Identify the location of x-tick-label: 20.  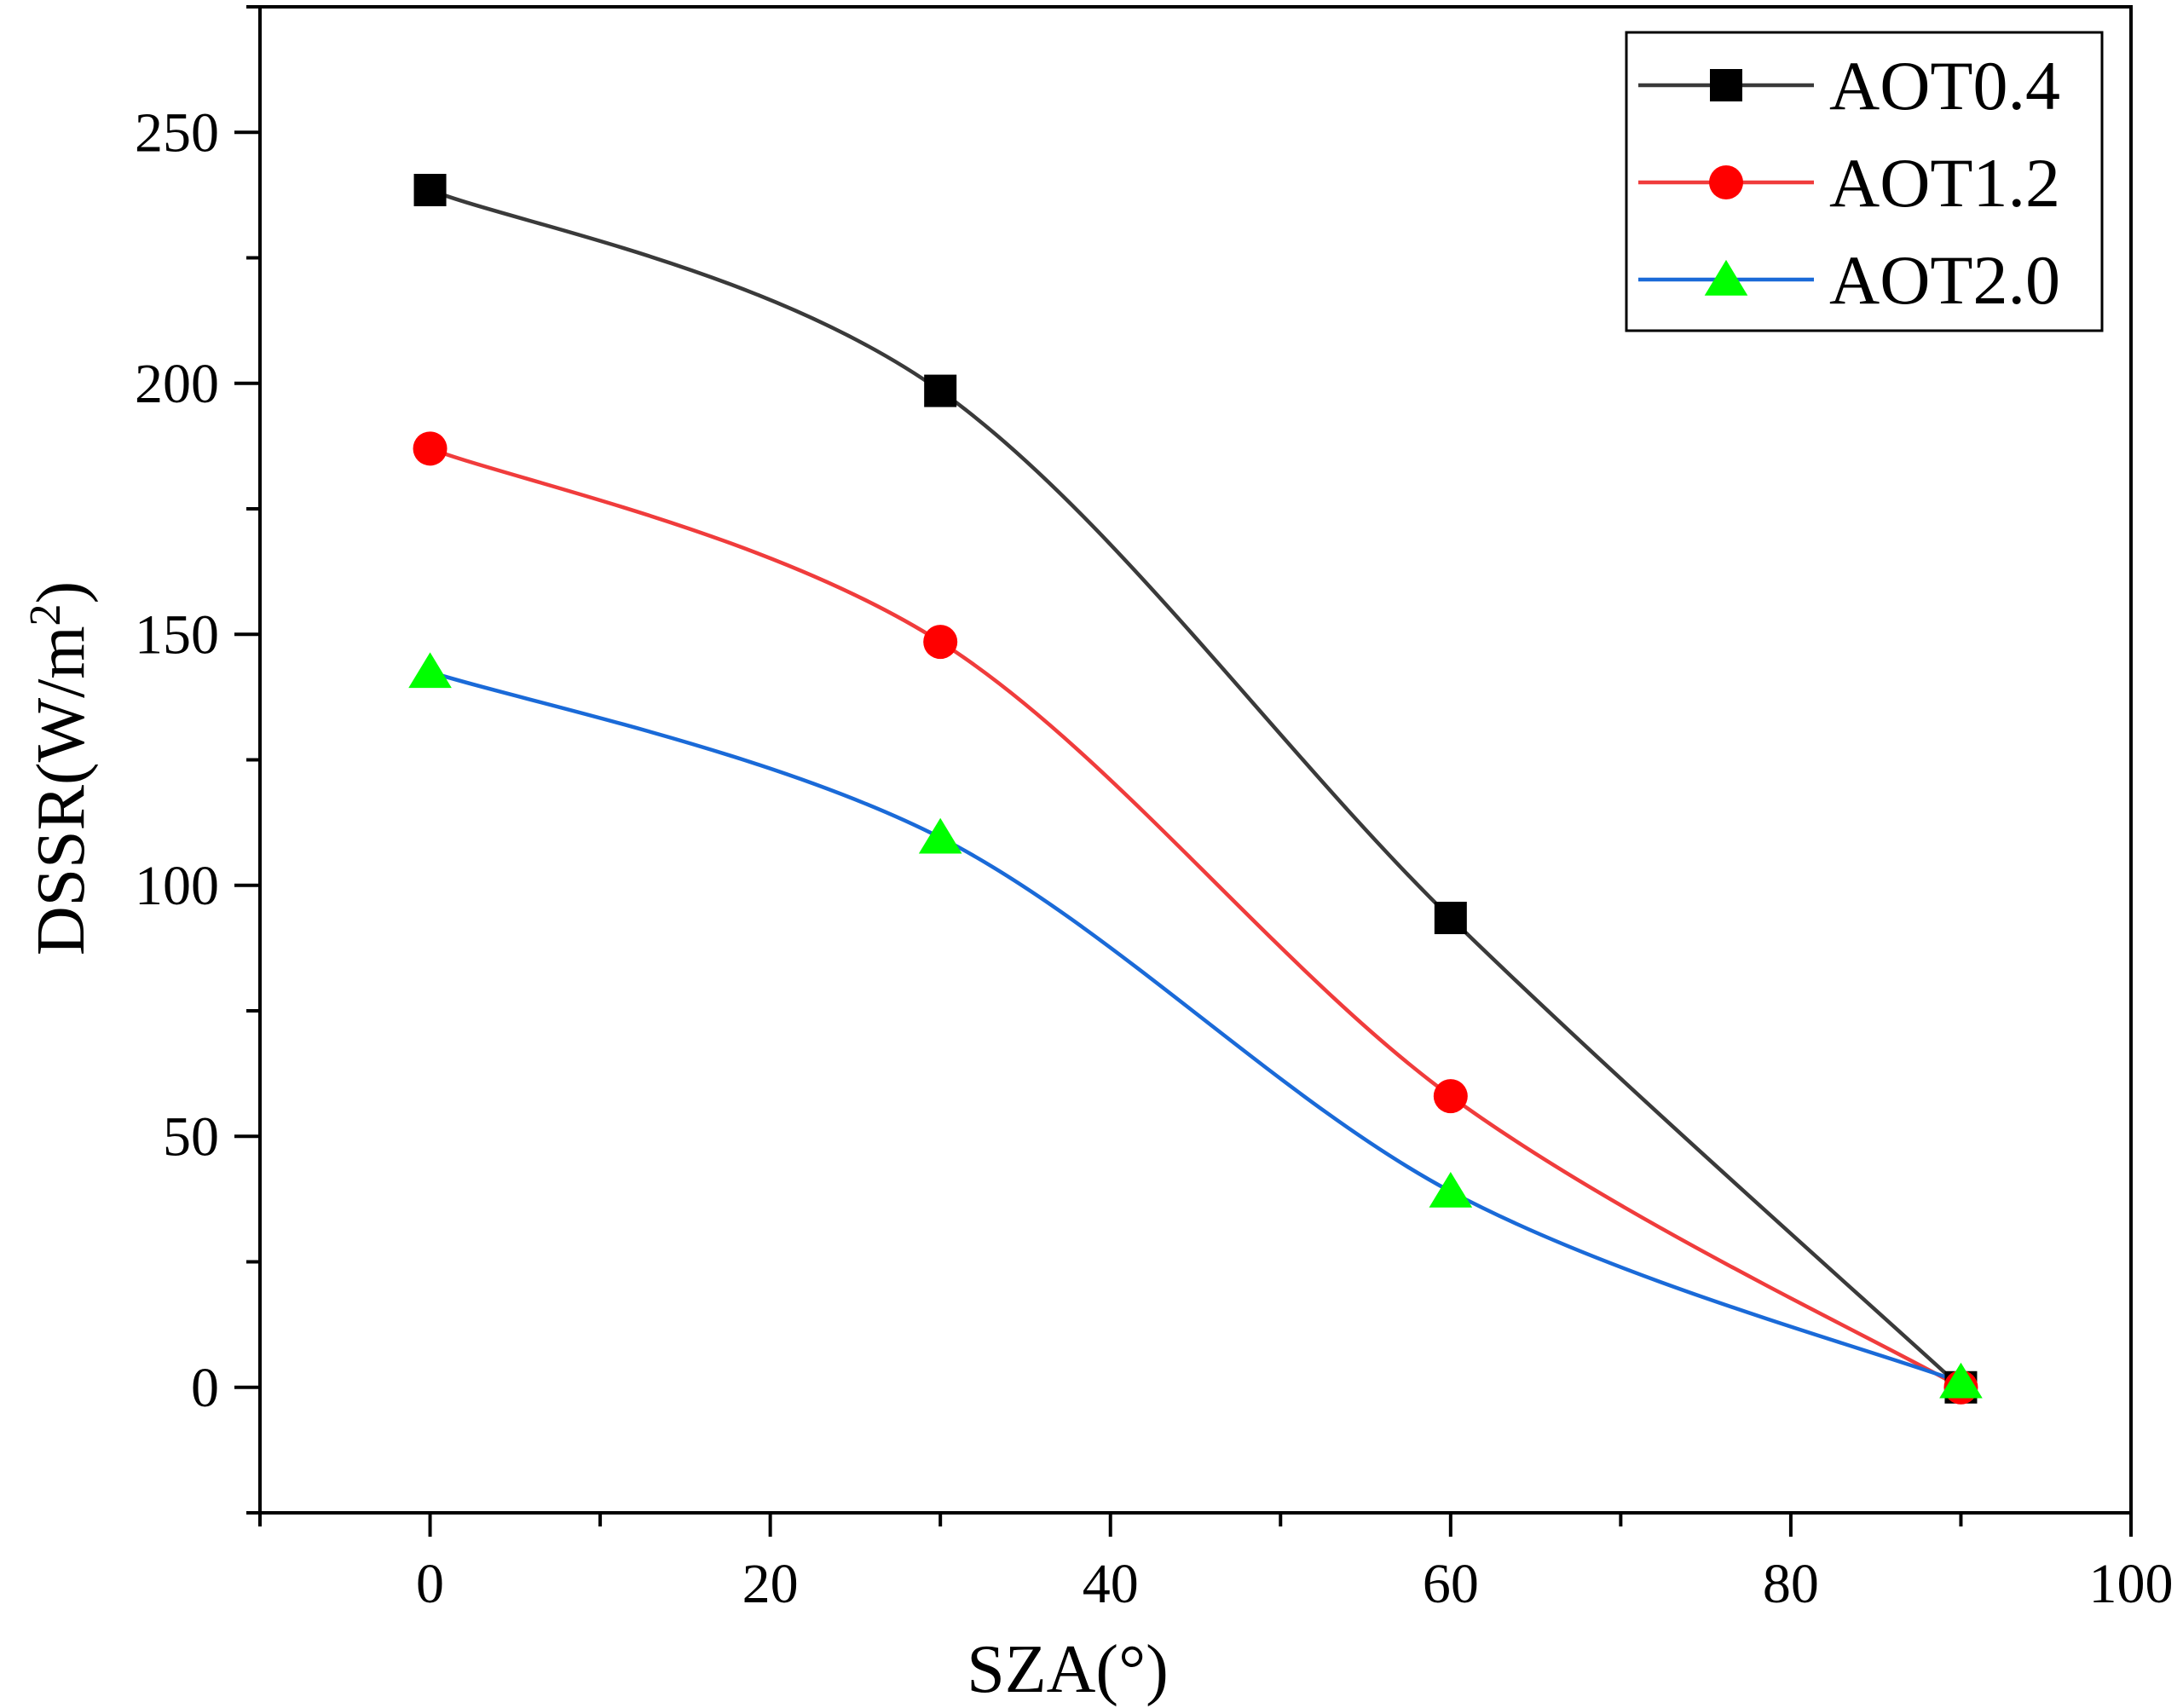
(770, 1584).